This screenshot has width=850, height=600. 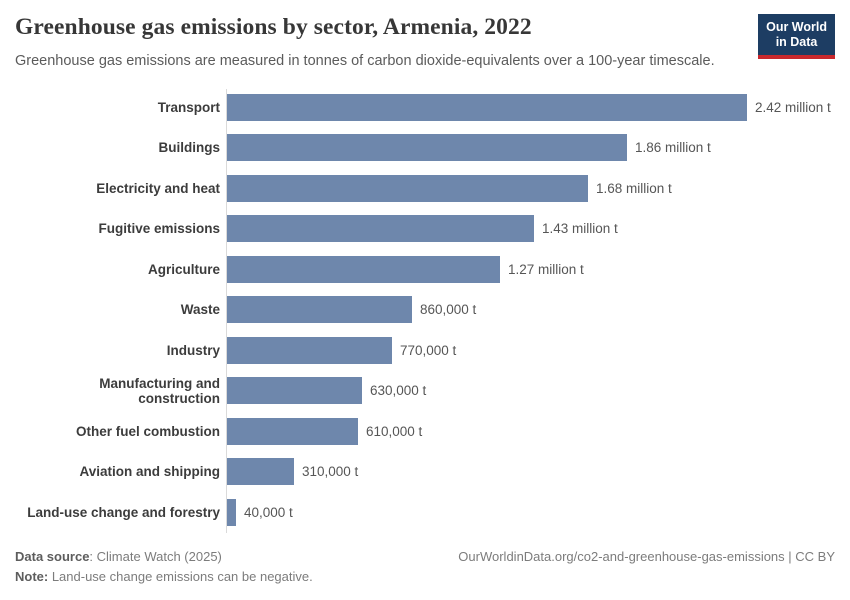 I want to click on bar-row: Electricity and heat 1.68 million t, so click(x=425, y=188).